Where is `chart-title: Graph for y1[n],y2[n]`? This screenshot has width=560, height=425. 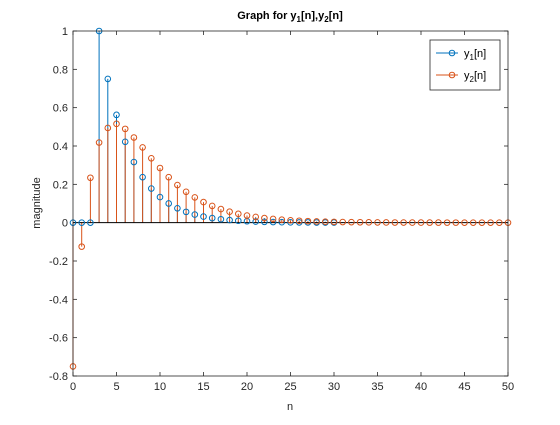 chart-title: Graph for y1[n],y2[n] is located at coordinates (290, 17).